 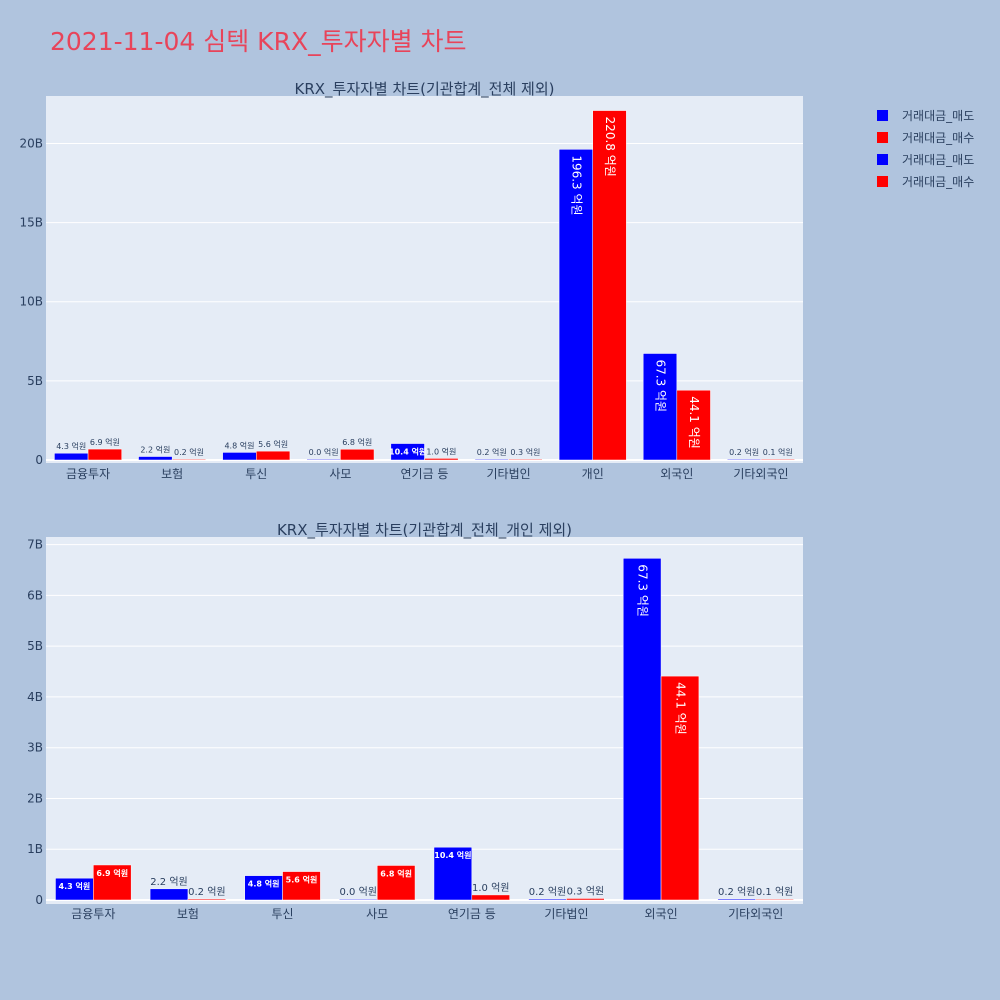 What do you see at coordinates (168, 882) in the screenshot?
I see `data-label: 2.2 억원` at bounding box center [168, 882].